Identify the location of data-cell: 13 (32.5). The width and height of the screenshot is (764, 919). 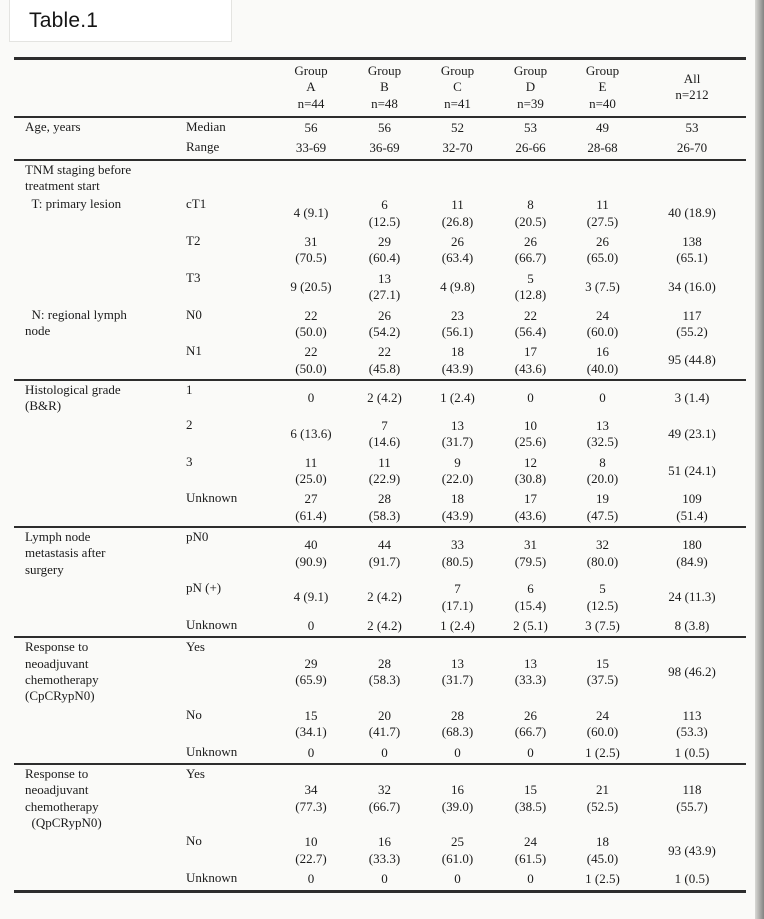
(602, 433).